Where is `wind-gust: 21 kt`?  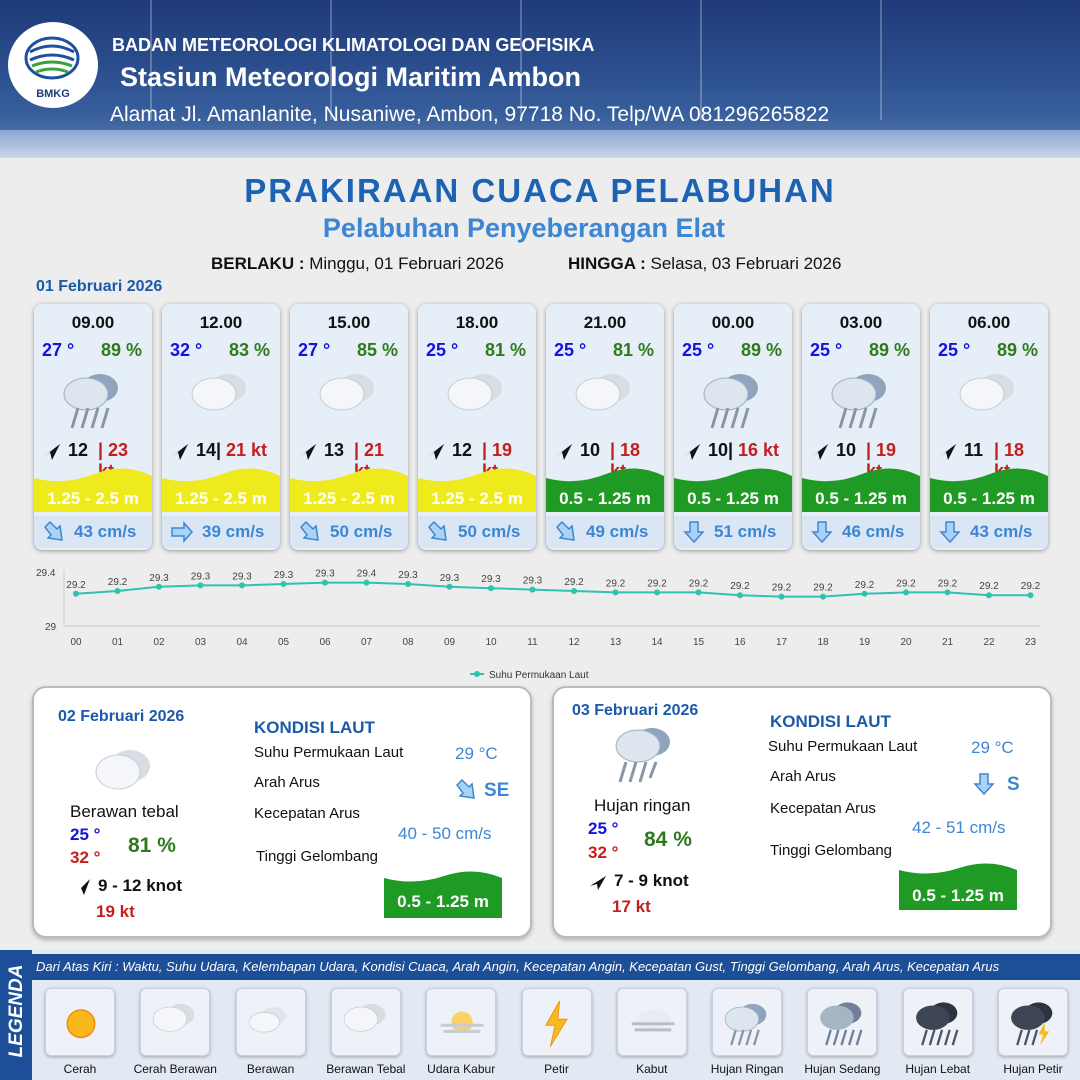
wind-gust: 21 kt is located at coordinates (247, 450).